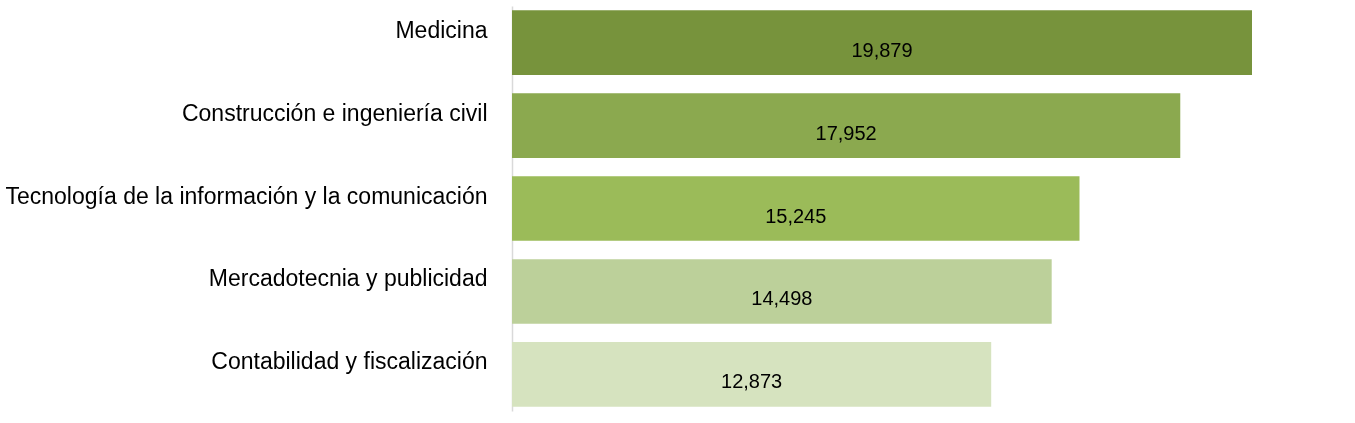 This screenshot has height=423, width=1355. Describe the element at coordinates (349, 361) in the screenshot. I see `y-tick-label: Contabilidad y fiscalización` at that location.